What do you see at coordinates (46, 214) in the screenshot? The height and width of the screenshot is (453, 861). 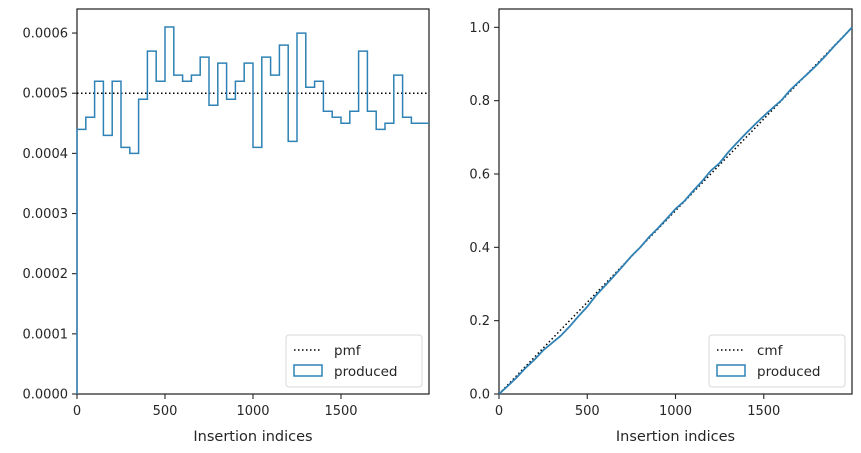 I see `y-tick-label: 0.0003` at bounding box center [46, 214].